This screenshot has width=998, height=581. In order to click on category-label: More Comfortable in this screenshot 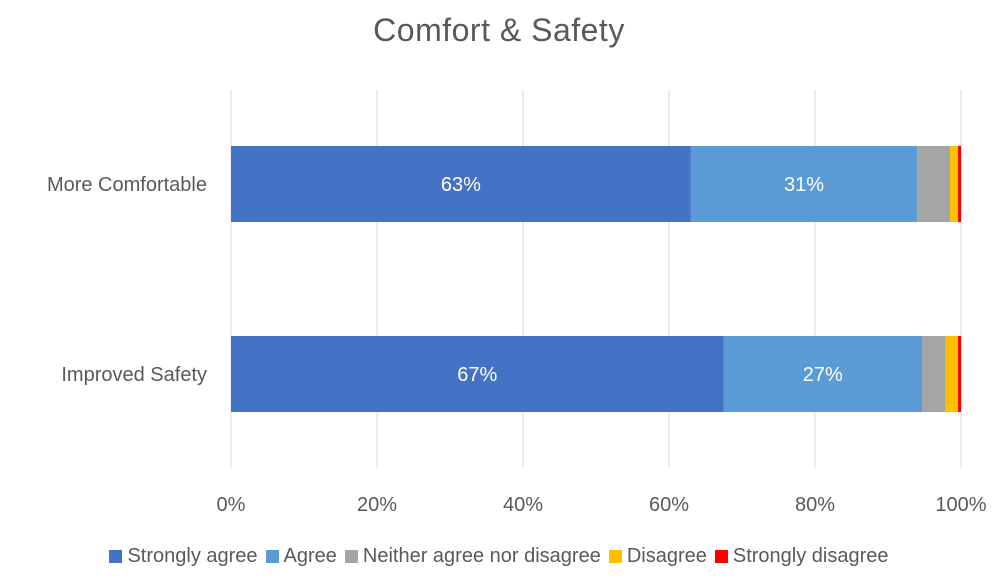, I will do `click(127, 185)`.